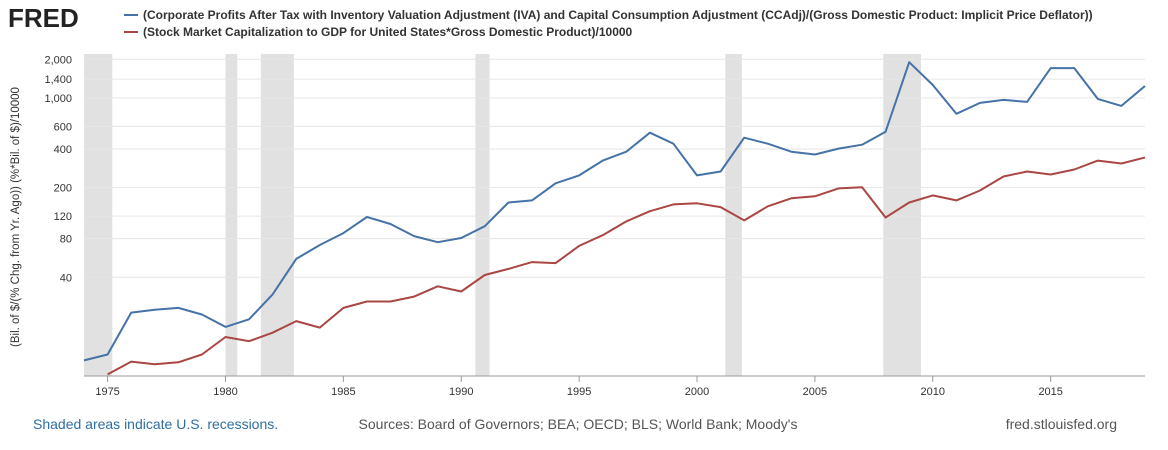 This screenshot has height=450, width=1168. What do you see at coordinates (63, 189) in the screenshot?
I see `y-tick-label: 200` at bounding box center [63, 189].